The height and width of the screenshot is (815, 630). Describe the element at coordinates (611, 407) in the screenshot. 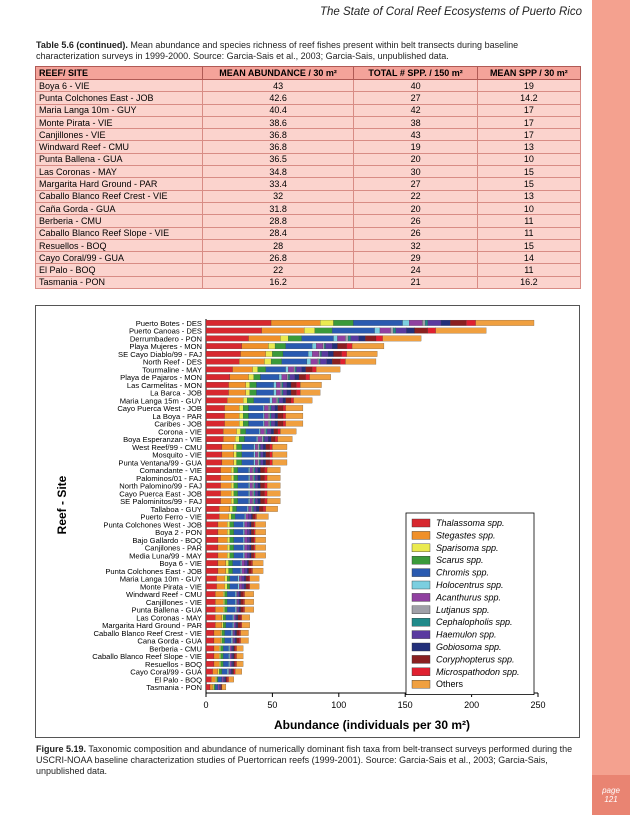

I see `sidebar` at that location.